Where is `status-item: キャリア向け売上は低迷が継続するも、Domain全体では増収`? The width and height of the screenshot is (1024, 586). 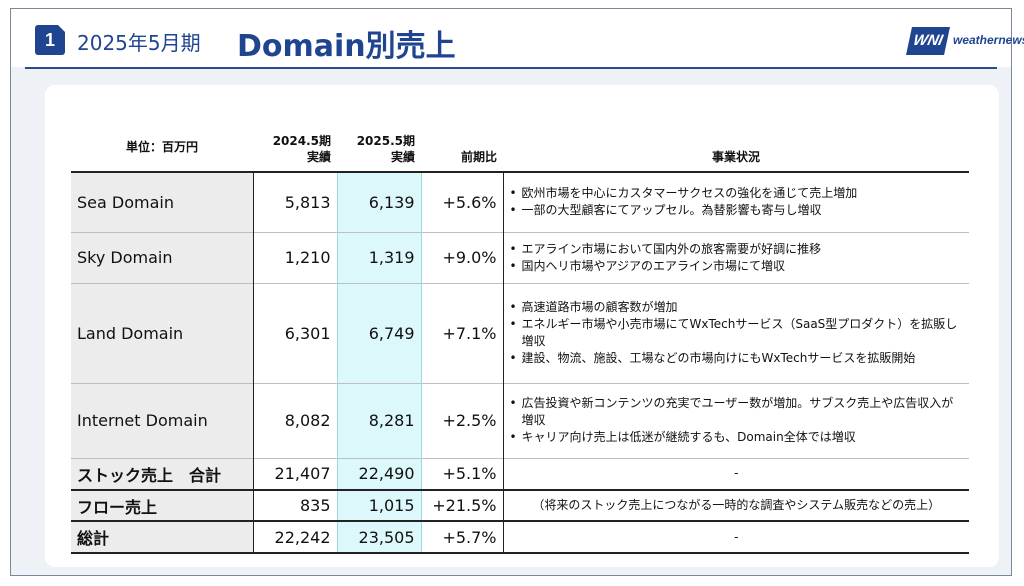
status-item: キャリア向け売上は低迷が継続するも、Domain全体では増収 is located at coordinates (738, 437).